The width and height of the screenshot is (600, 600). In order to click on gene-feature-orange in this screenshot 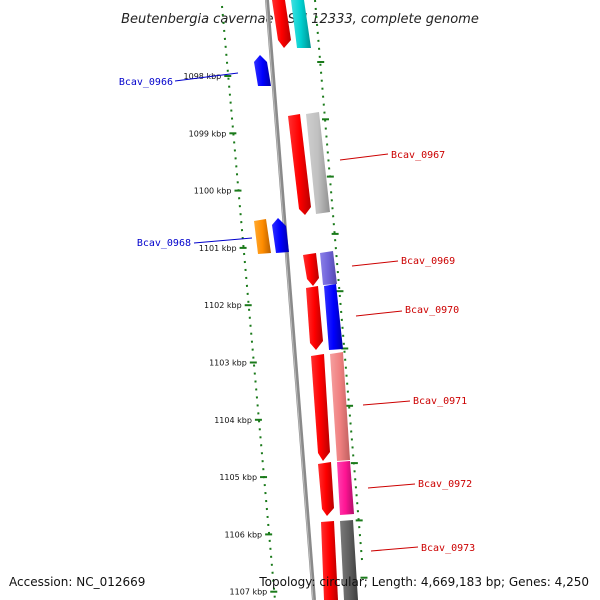, I will do `click(262, 236)`.